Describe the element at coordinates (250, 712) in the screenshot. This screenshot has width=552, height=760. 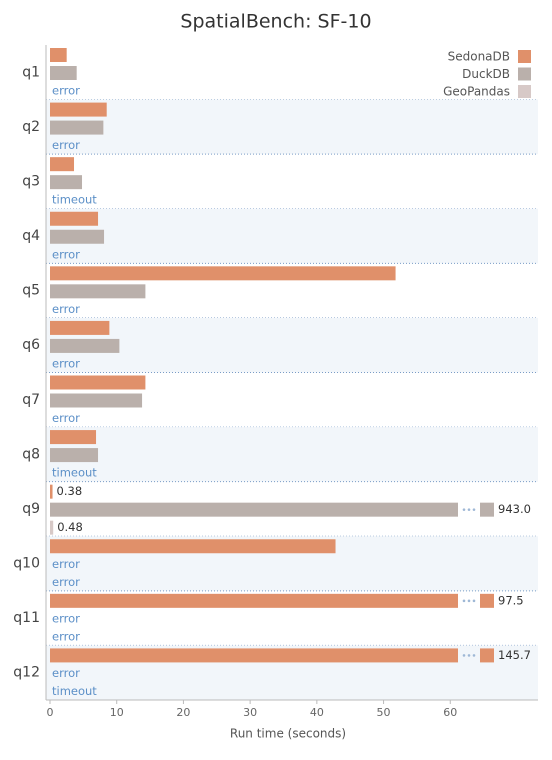
I see `x-tick-label: 30` at that location.